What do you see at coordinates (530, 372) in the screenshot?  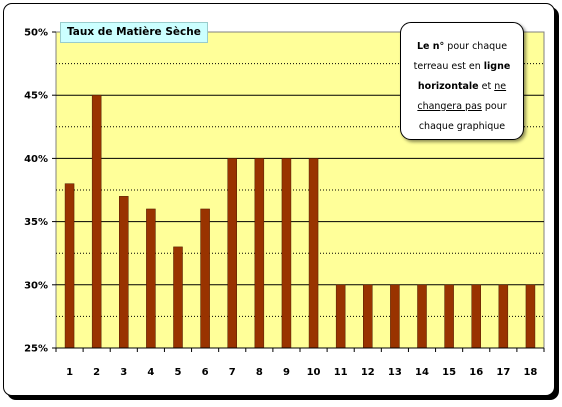 I see `x-tick-label: 18` at bounding box center [530, 372].